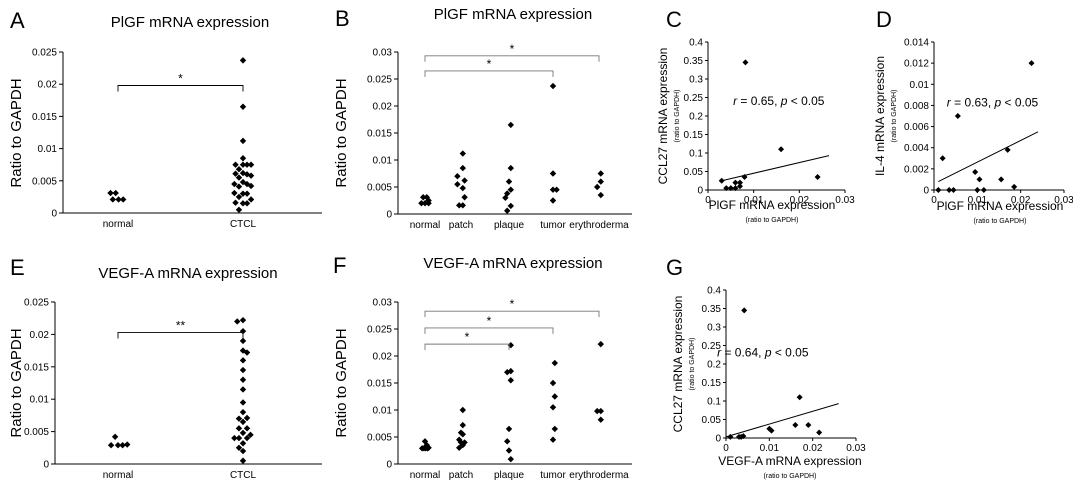 This screenshot has height=487, width=1073. What do you see at coordinates (379, 438) in the screenshot?
I see `panel-f-y-tick-label: 0.005` at bounding box center [379, 438].